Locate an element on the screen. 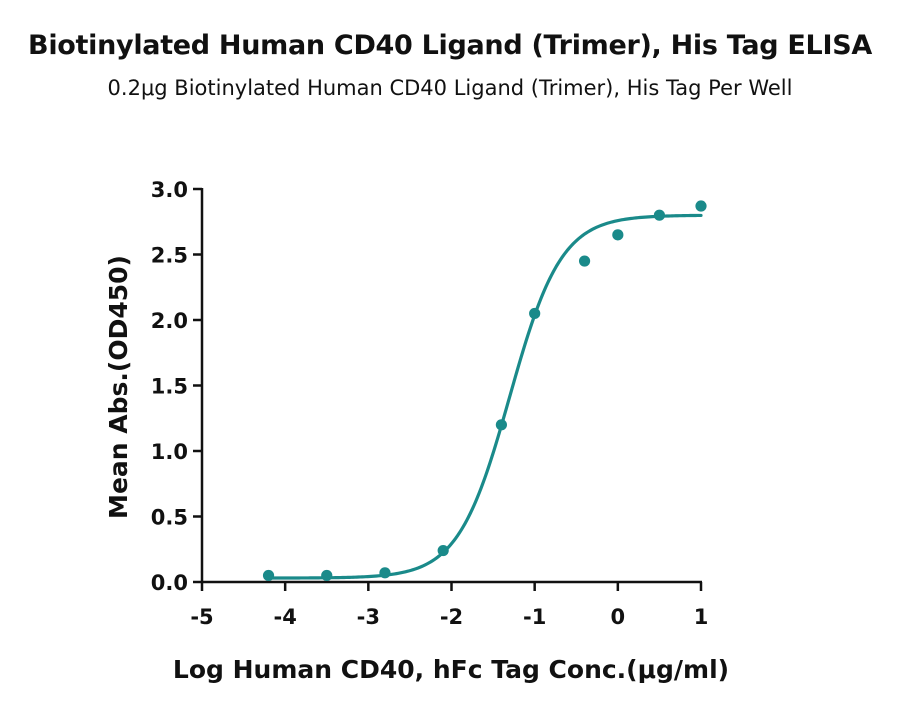 Image resolution: width=900 pixels, height=713 pixels. x-axis-ticks: -5 -4 -3 -2 -1 0 1 is located at coordinates (449, 605).